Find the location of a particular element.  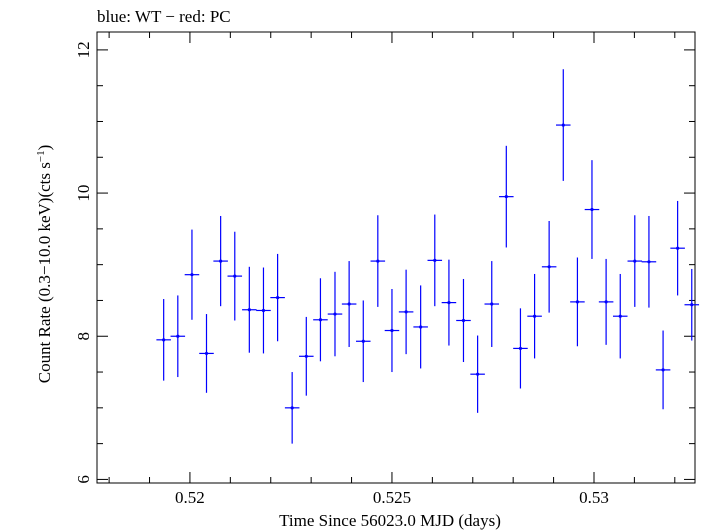

chart-title: blue: WT − red: PC is located at coordinates (164, 16).